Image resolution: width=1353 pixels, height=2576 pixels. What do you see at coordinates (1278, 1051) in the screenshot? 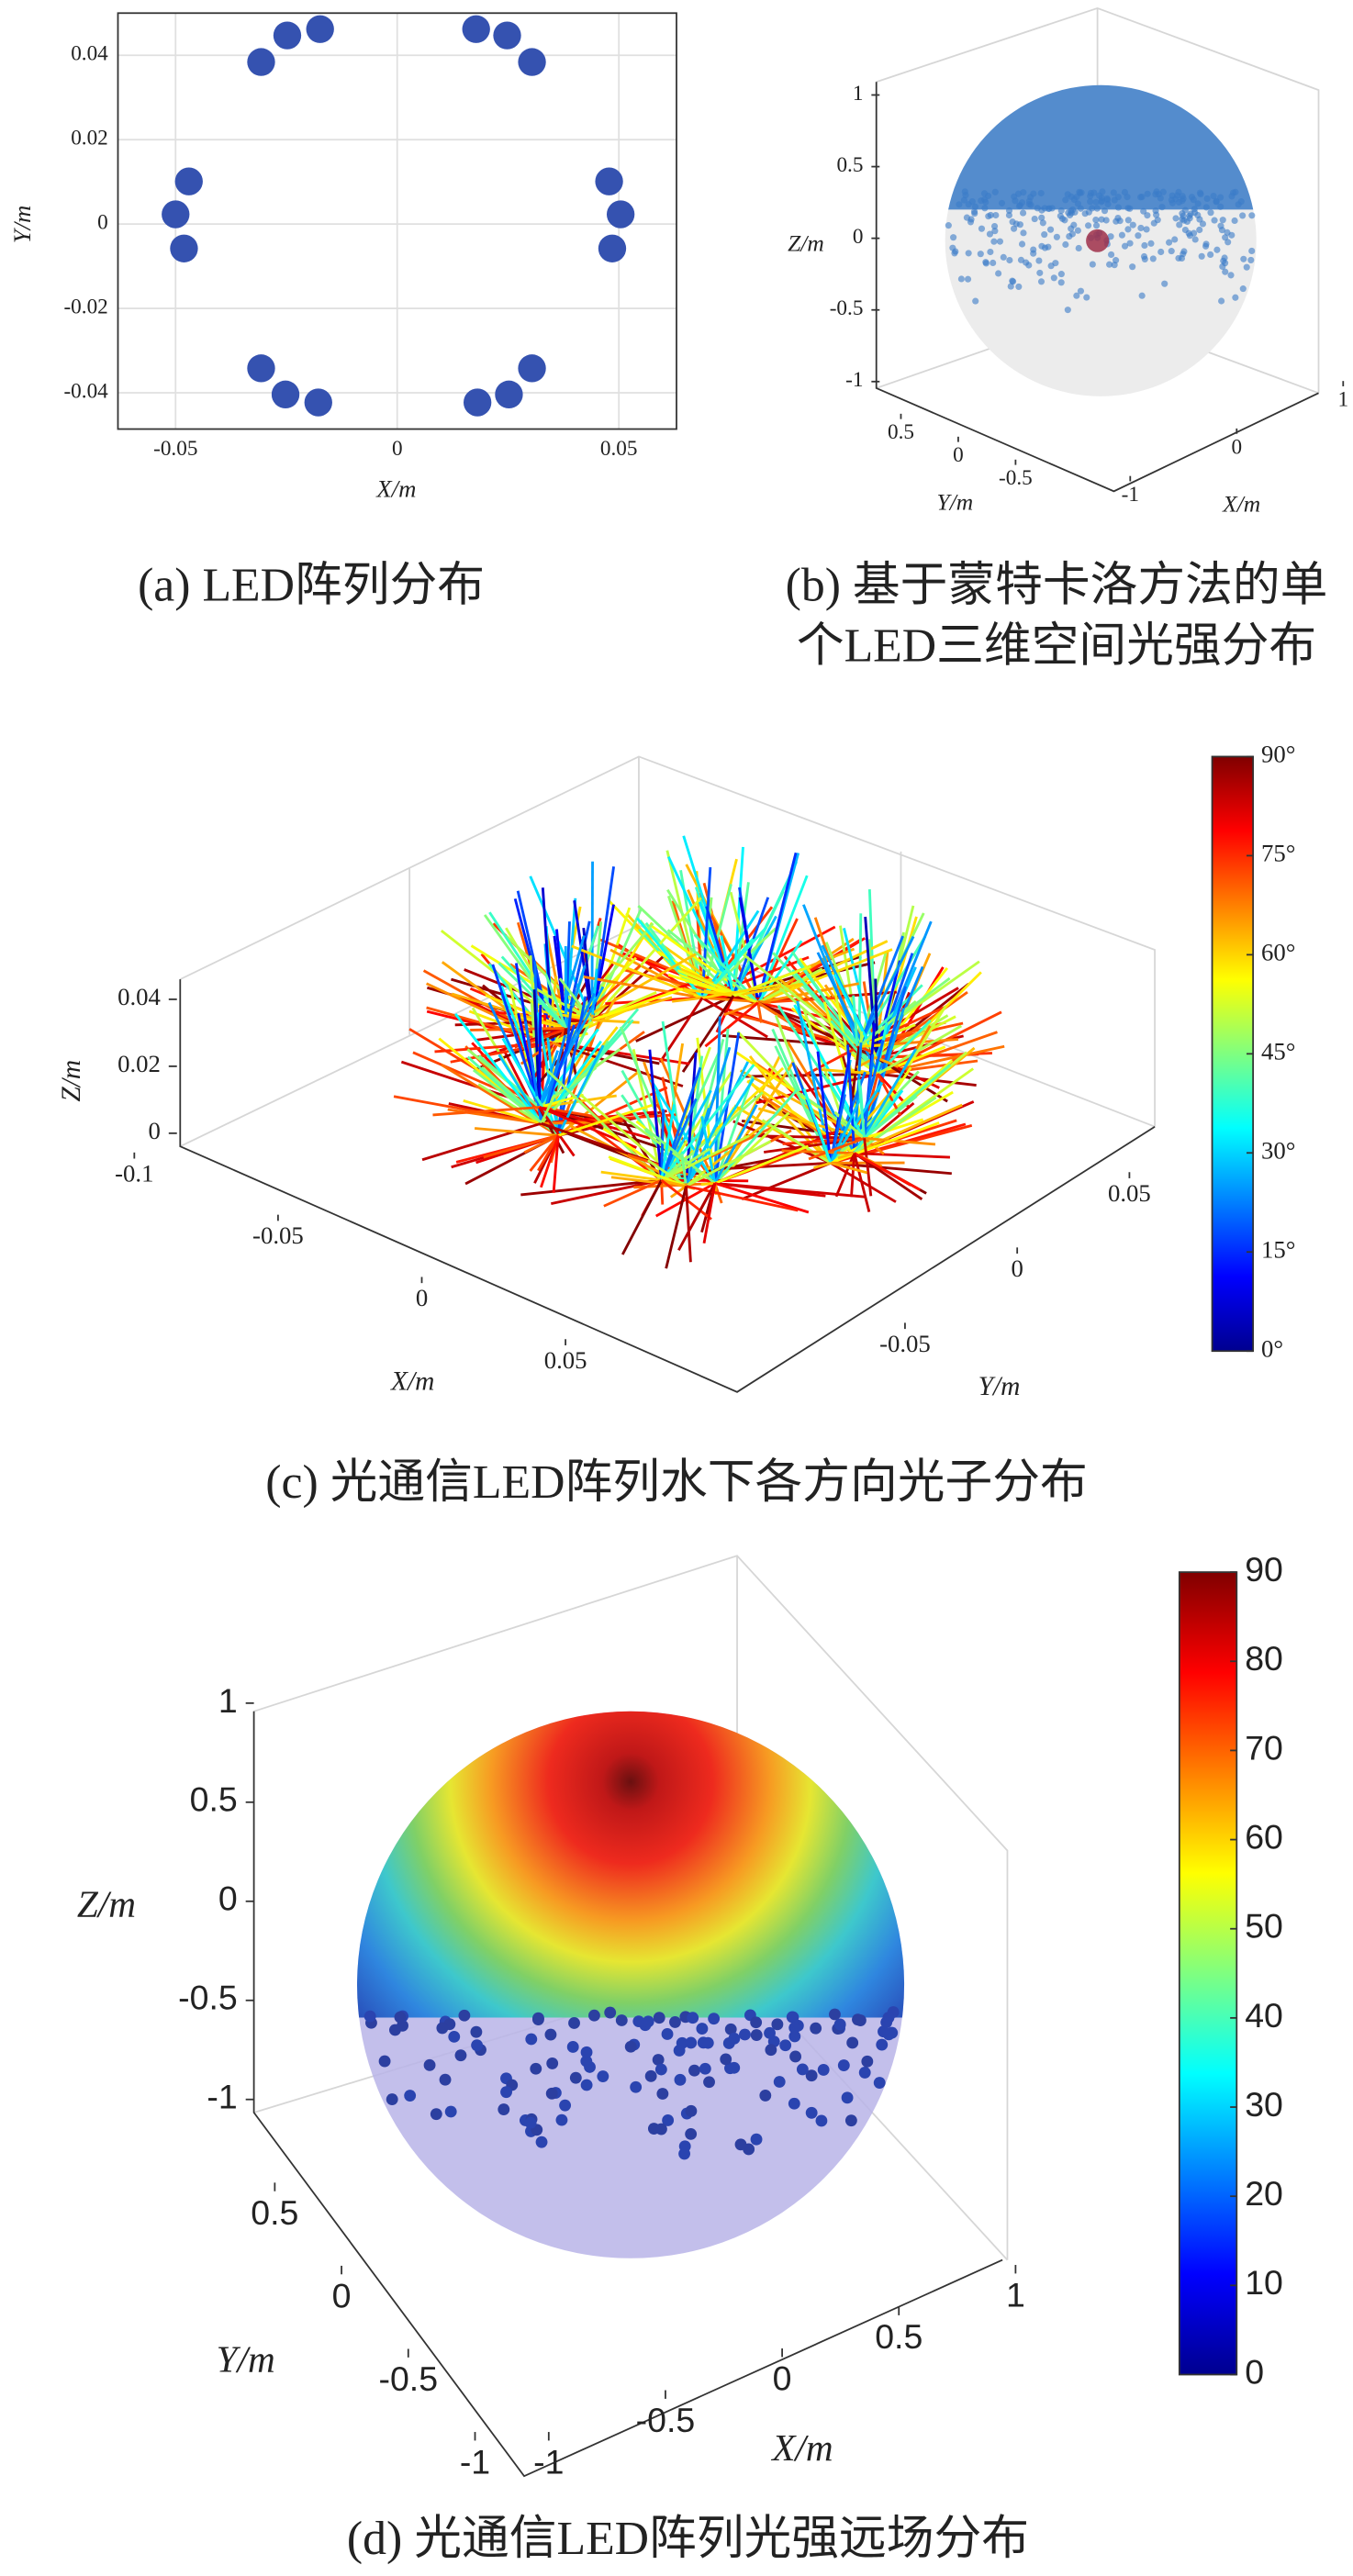
I see `colorbar-tick-label: 45°` at bounding box center [1278, 1051].